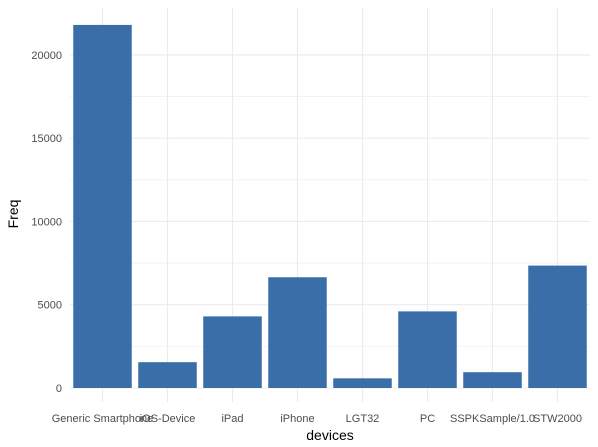 The width and height of the screenshot is (598, 447). I want to click on y-axis-ticks: 0 5000 10000 15000 20000, so click(46, 222).